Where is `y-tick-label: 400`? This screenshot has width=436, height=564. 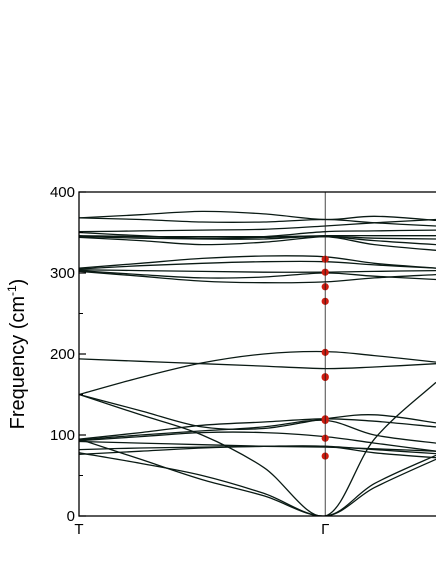 y-tick-label: 400 is located at coordinates (62, 192).